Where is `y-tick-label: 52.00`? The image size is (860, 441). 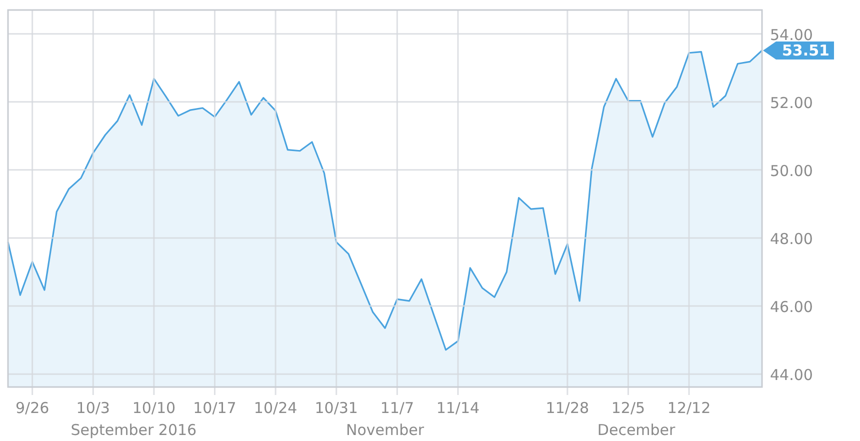 y-tick-label: 52.00 is located at coordinates (791, 103).